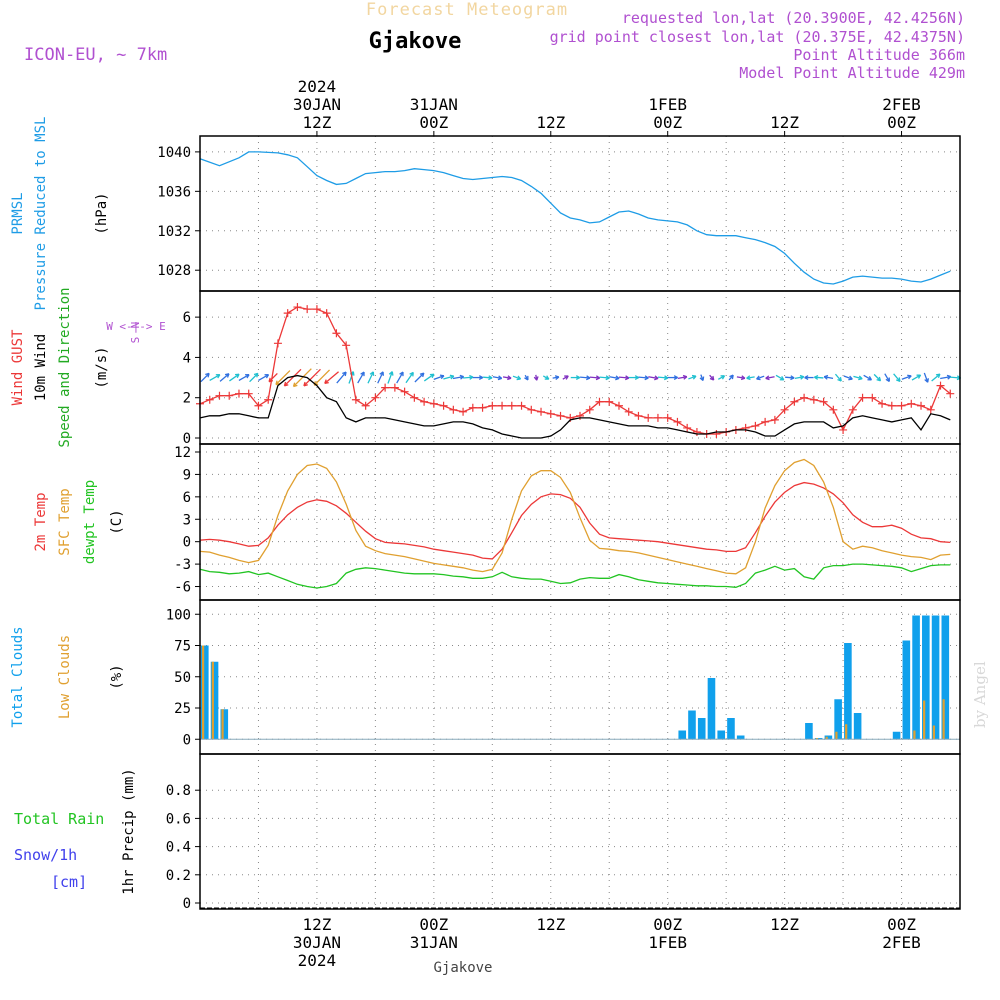 The width and height of the screenshot is (1000, 1000). What do you see at coordinates (129, 831) in the screenshot?
I see `panel-unit-label: 1hr Precip (mm)` at bounding box center [129, 831].